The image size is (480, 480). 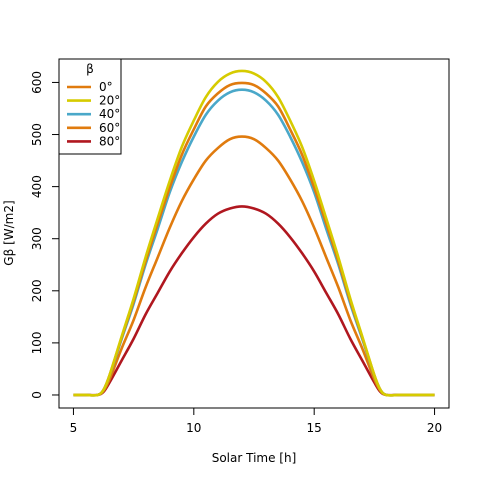 I want to click on x-tick-label-3: 20, so click(x=434, y=428).